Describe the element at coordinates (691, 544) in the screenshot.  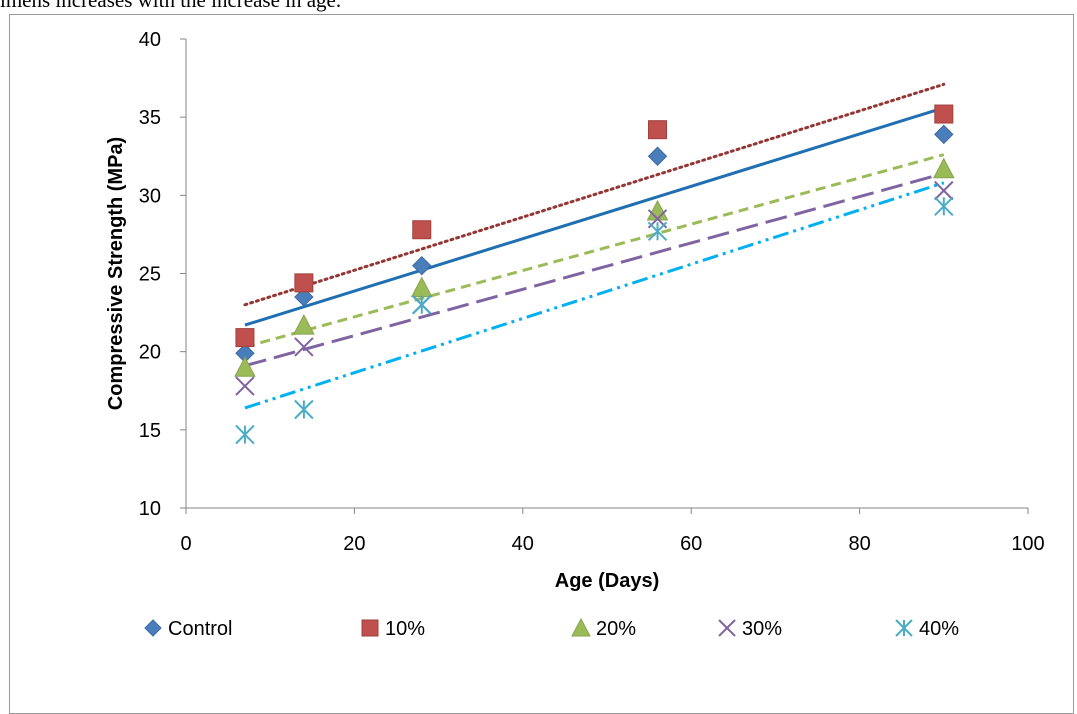
I see `x-tick-label: 60` at that location.